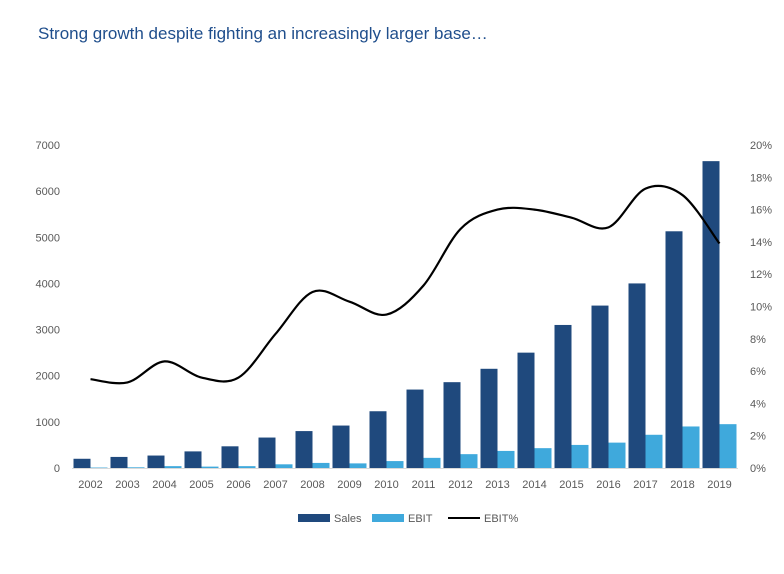 The width and height of the screenshot is (784, 574). I want to click on y-right-tick-label: 8%, so click(758, 340).